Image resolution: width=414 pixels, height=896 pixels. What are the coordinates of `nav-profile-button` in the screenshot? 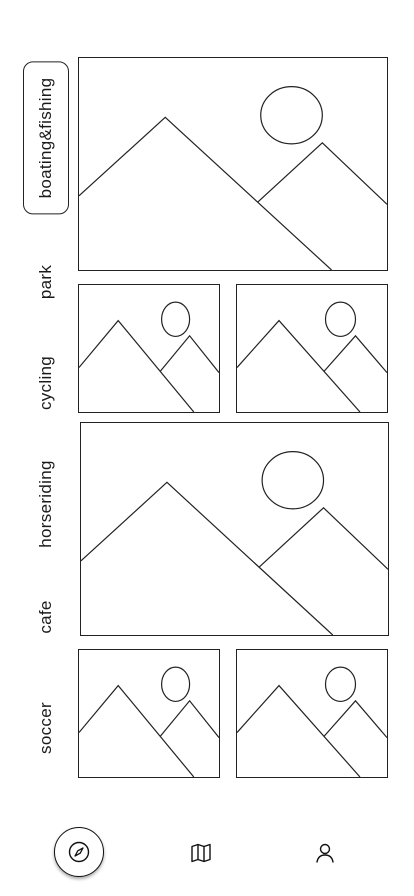 It's located at (325, 853).